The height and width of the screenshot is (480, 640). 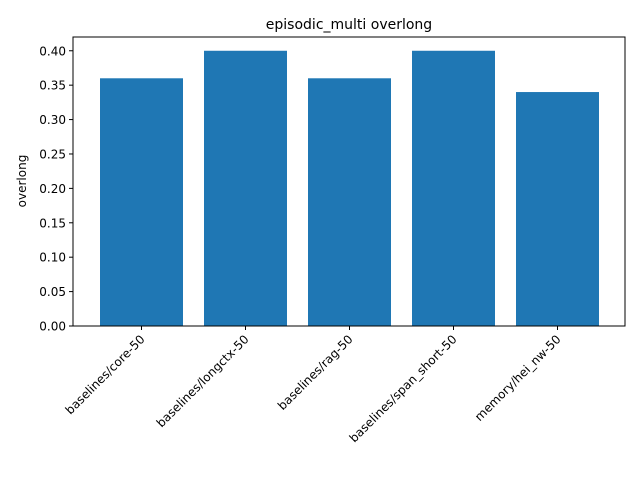 What do you see at coordinates (52, 86) in the screenshot?
I see `y-tick-label-7: 0.35` at bounding box center [52, 86].